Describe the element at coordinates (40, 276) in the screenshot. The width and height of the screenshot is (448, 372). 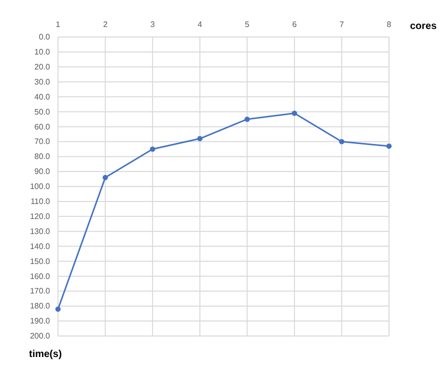
I see `y-tick-label: 160.0` at that location.